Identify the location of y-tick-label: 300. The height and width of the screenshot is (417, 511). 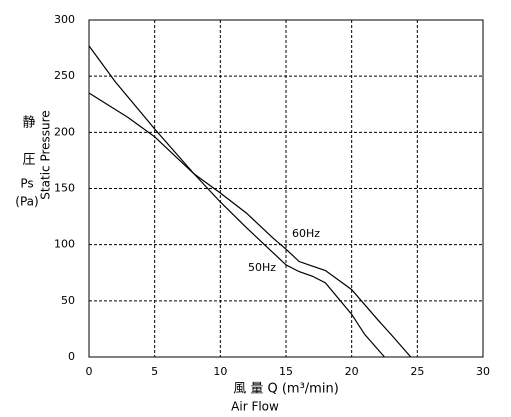
(64, 19).